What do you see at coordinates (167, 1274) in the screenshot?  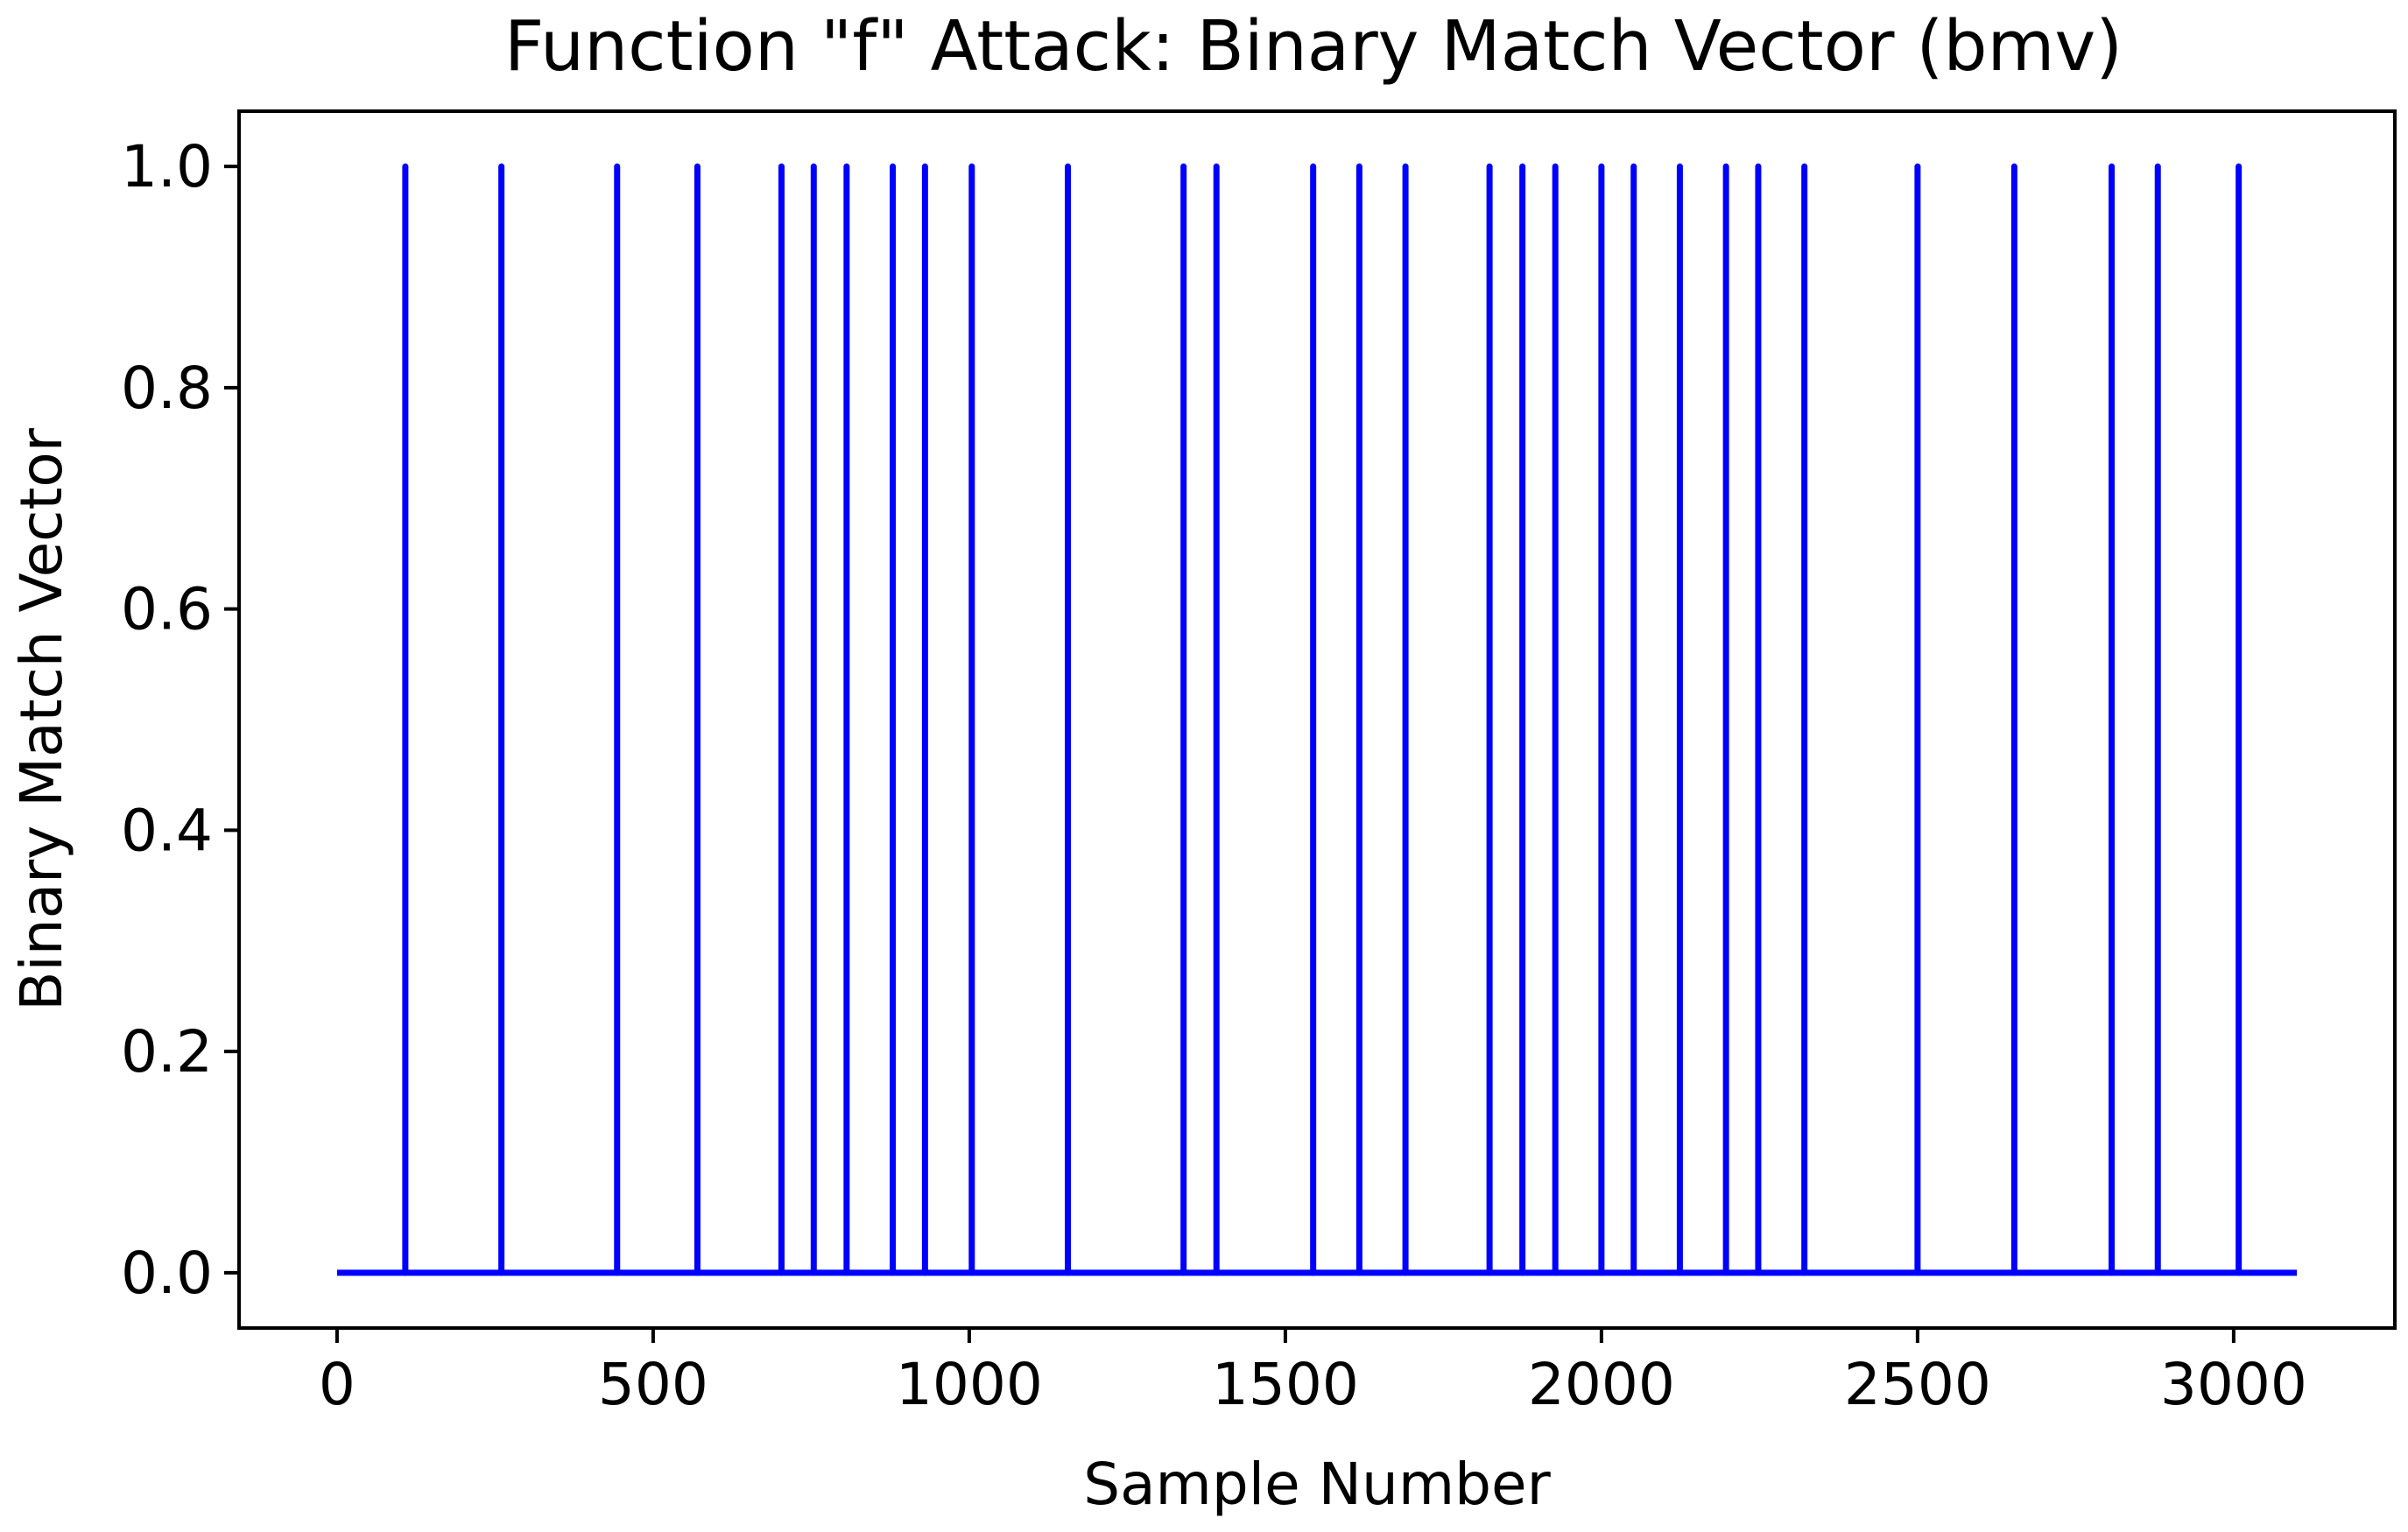 I see `y-tick-label-0.0: 0.0` at bounding box center [167, 1274].